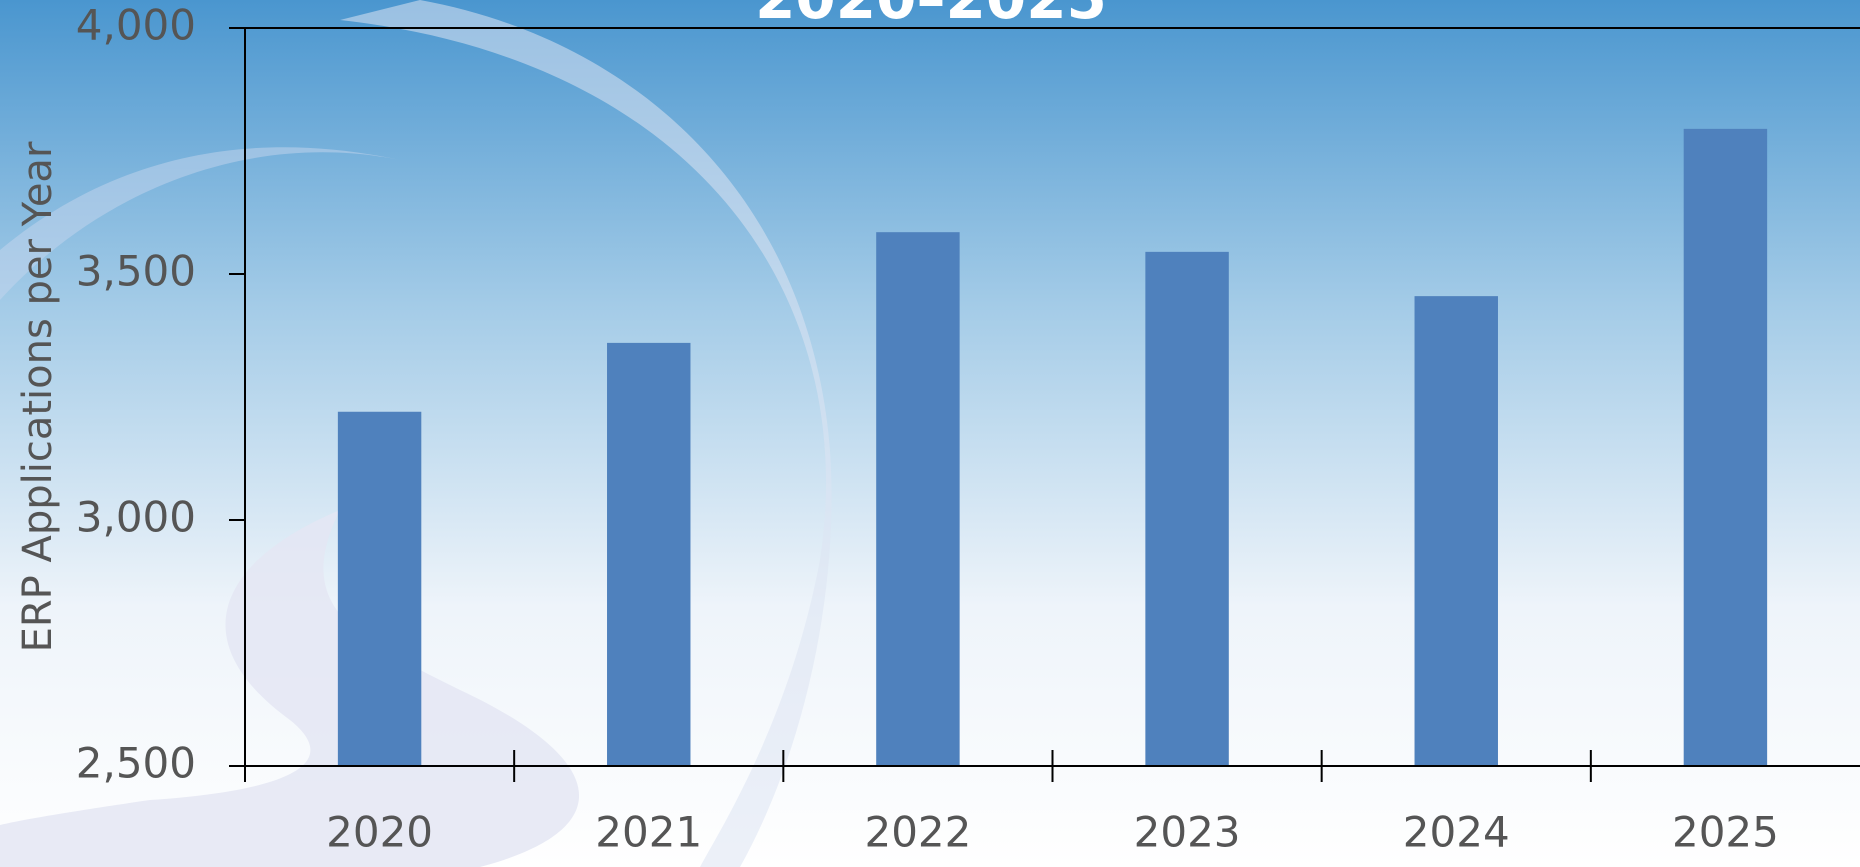  Describe the element at coordinates (38, 396) in the screenshot. I see `y-axis-label: ERP Applications per Year` at that location.